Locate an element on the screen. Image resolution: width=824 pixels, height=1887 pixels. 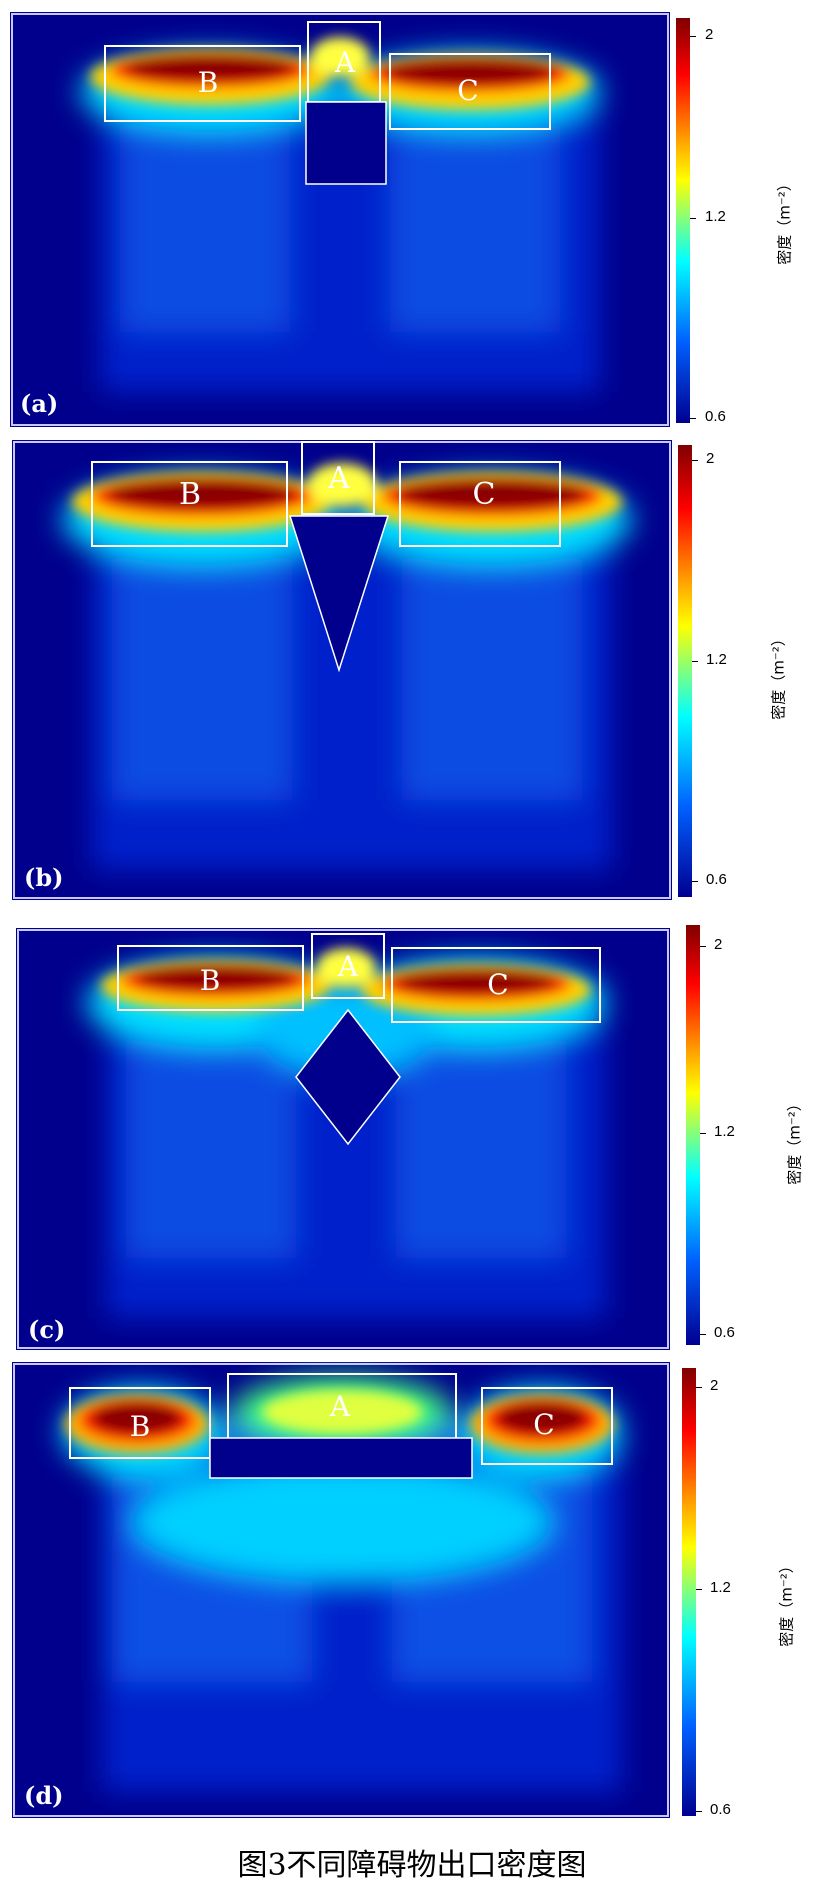
colorbar-c is located at coordinates (693, 1135).